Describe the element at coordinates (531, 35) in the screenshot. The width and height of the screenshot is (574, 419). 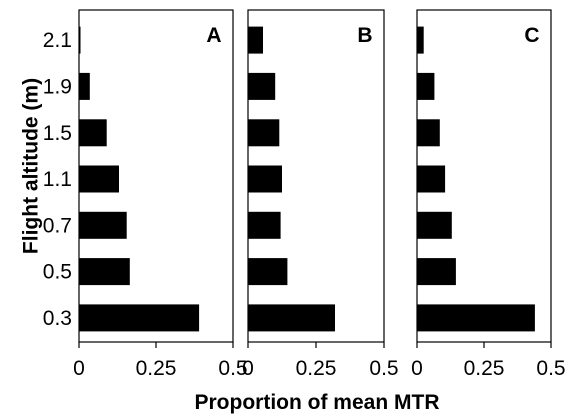
I see `panel-letter: C` at that location.